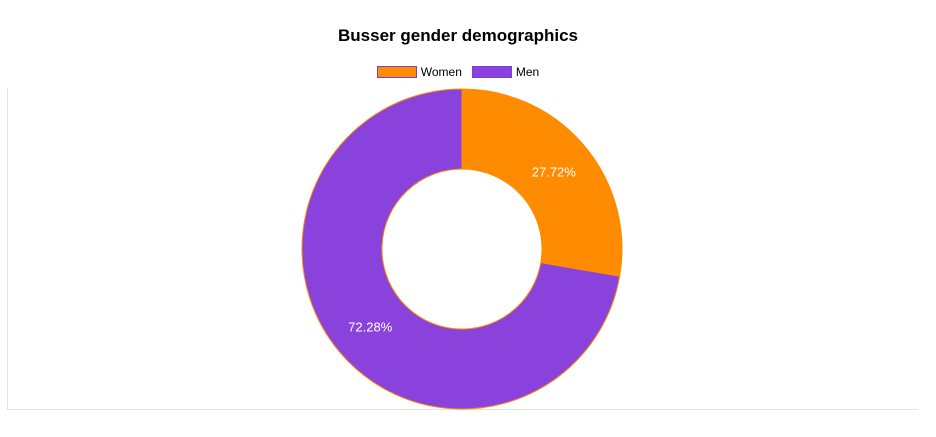 The height and width of the screenshot is (437, 936). I want to click on legend-item-women: Women, so click(419, 72).